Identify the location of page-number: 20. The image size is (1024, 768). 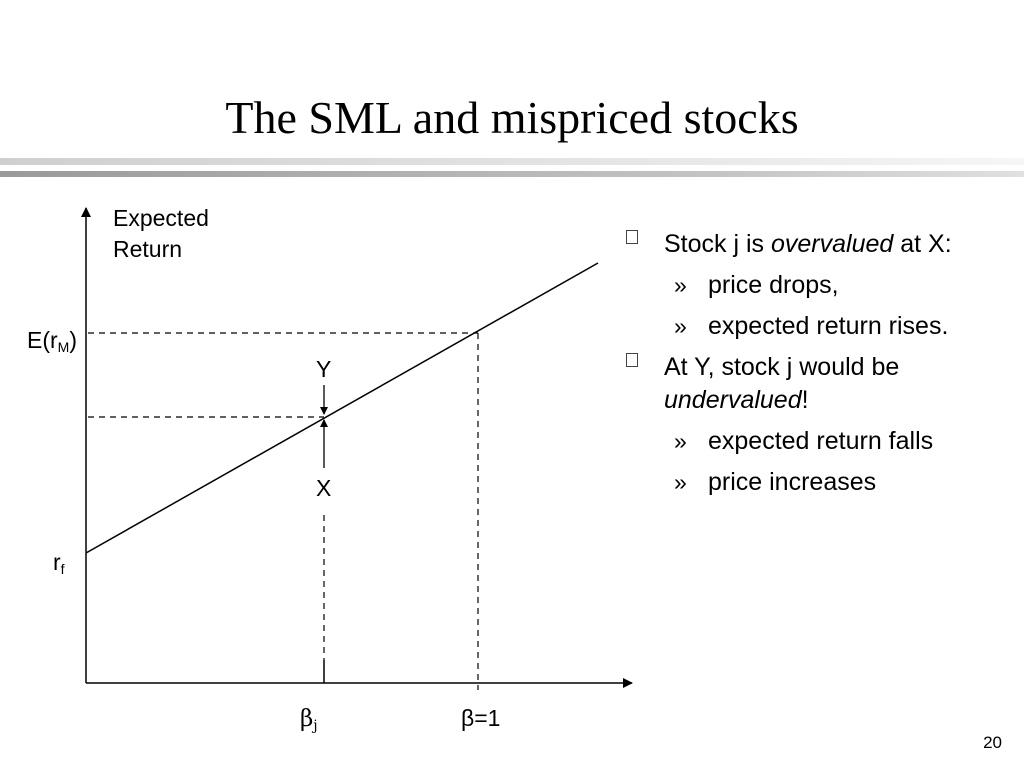
(992, 742).